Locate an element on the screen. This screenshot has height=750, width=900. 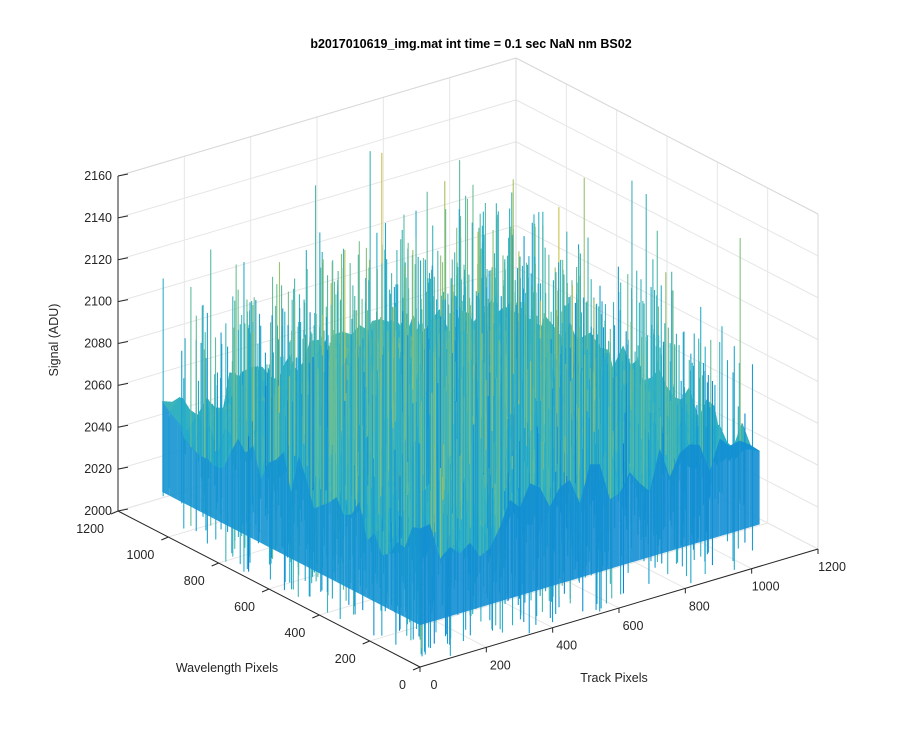
x-tick-label: 0 is located at coordinates (434, 685).